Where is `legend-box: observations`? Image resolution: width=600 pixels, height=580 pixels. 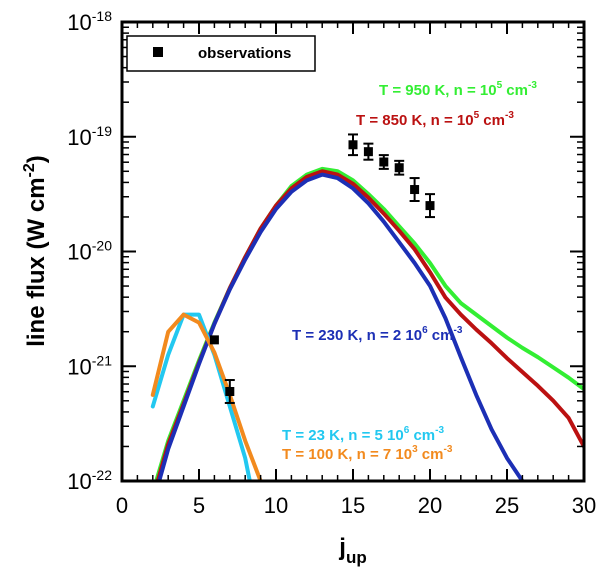 legend-box: observations is located at coordinates (221, 53).